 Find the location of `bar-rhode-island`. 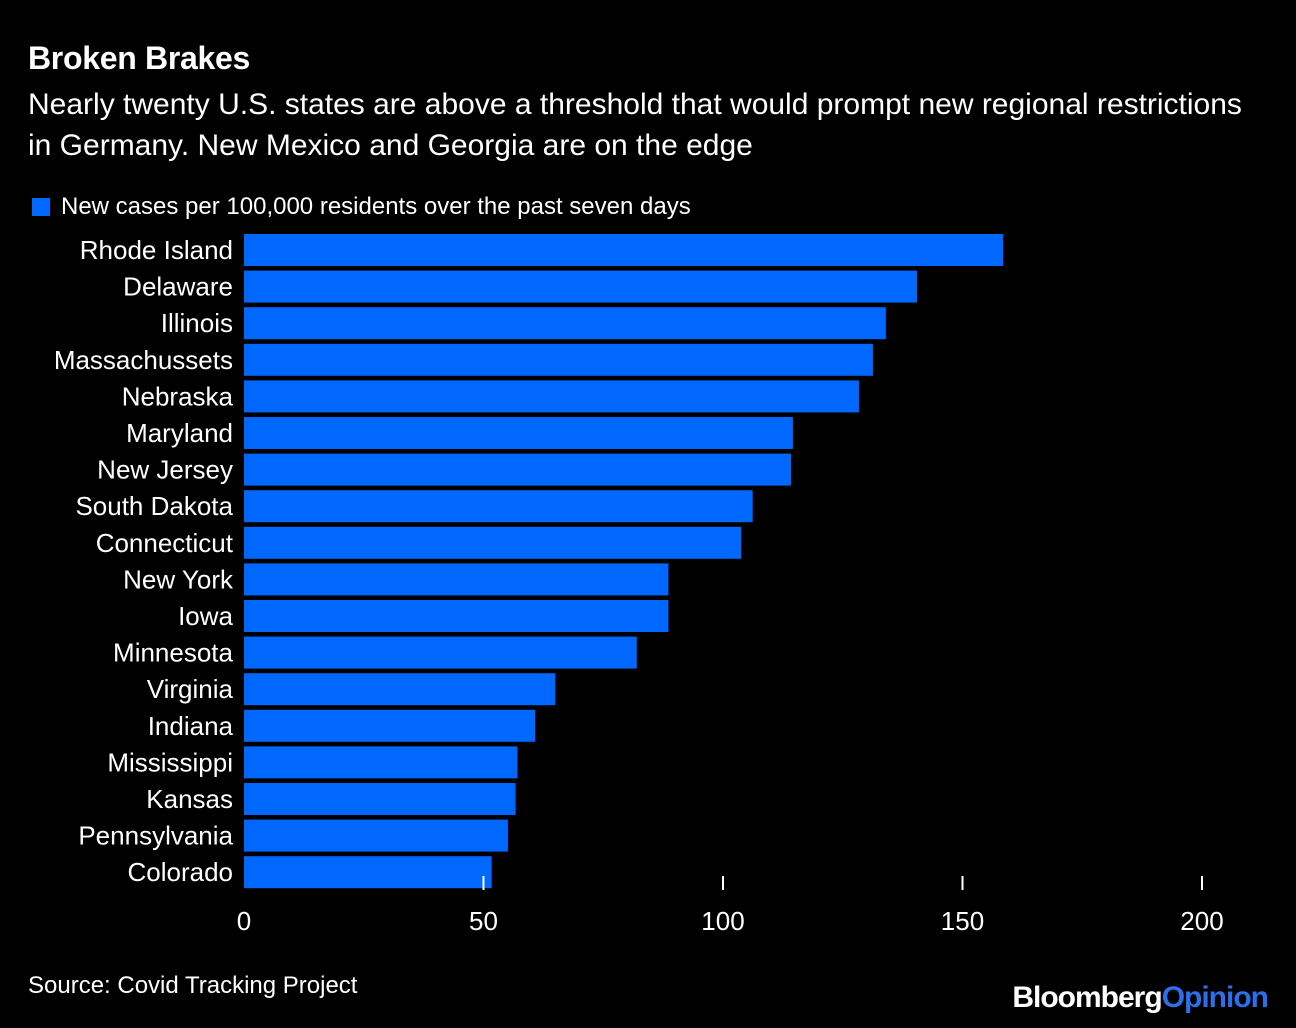

bar-rhode-island is located at coordinates (624, 250).